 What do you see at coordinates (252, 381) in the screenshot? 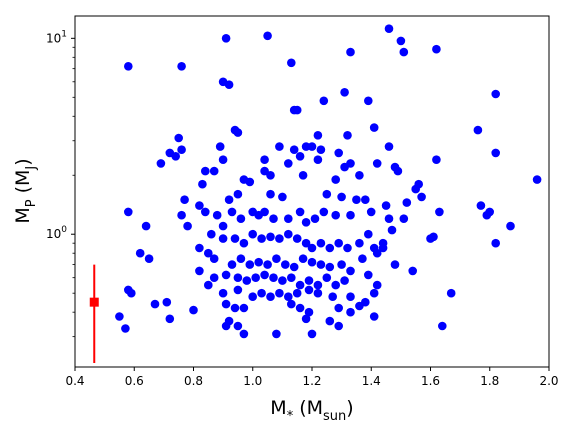
I see `x-tick-label: 1.0` at bounding box center [252, 381].